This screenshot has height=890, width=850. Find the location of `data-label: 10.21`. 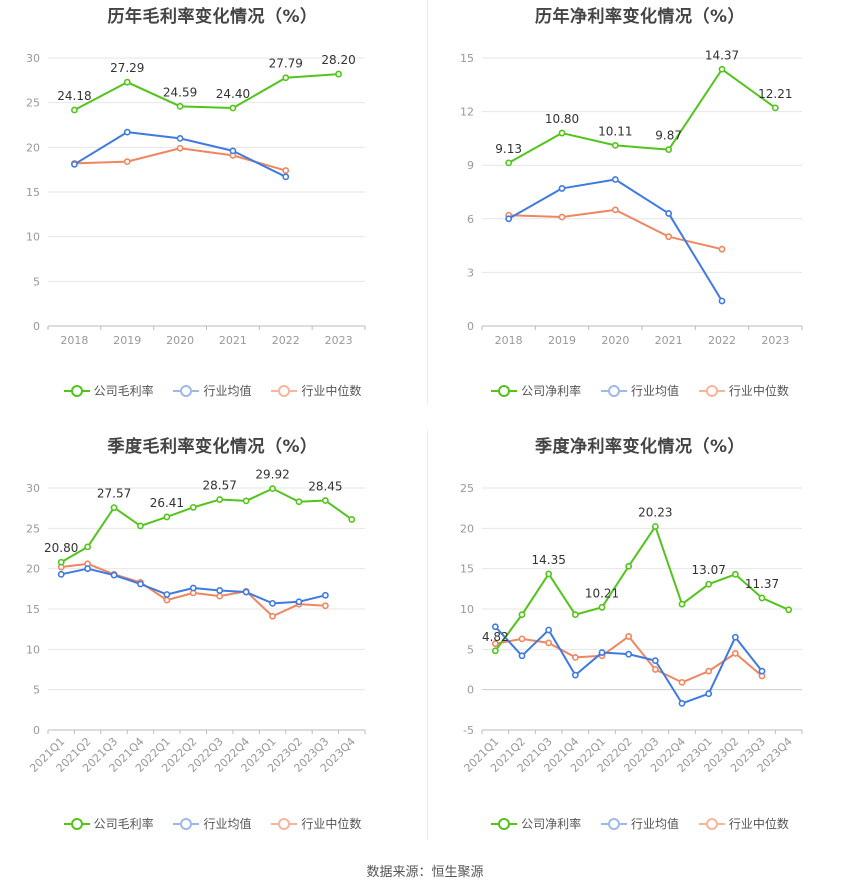

data-label: 10.21 is located at coordinates (602, 593).